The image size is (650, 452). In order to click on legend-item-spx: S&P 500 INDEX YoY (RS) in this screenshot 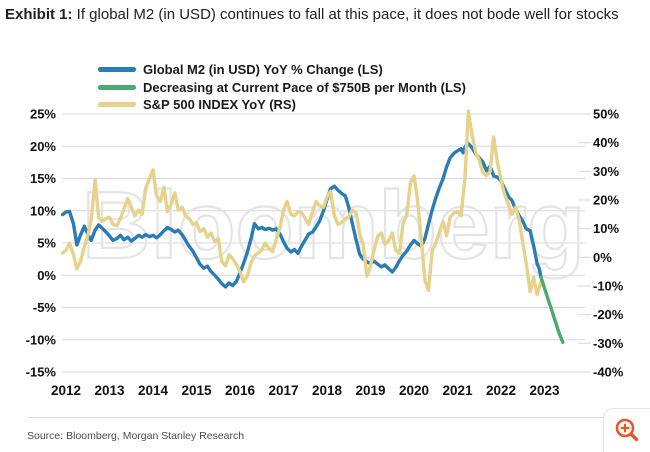, I will do `click(282, 105)`.